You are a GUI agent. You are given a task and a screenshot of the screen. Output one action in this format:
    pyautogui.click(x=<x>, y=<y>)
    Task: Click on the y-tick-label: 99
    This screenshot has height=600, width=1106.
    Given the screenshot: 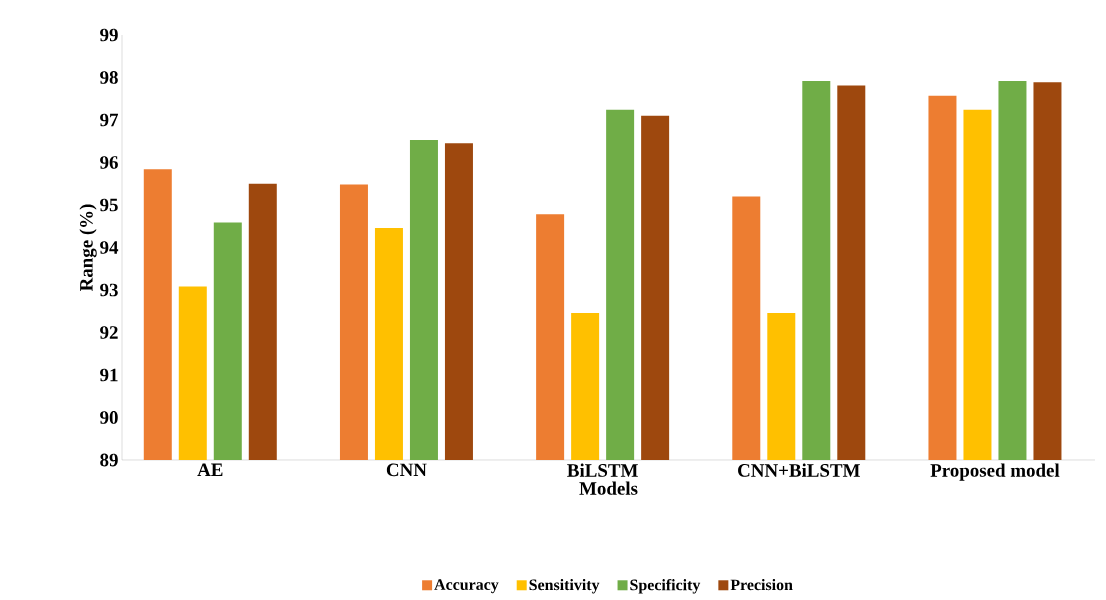 What is the action you would take?
    pyautogui.click(x=109, y=35)
    